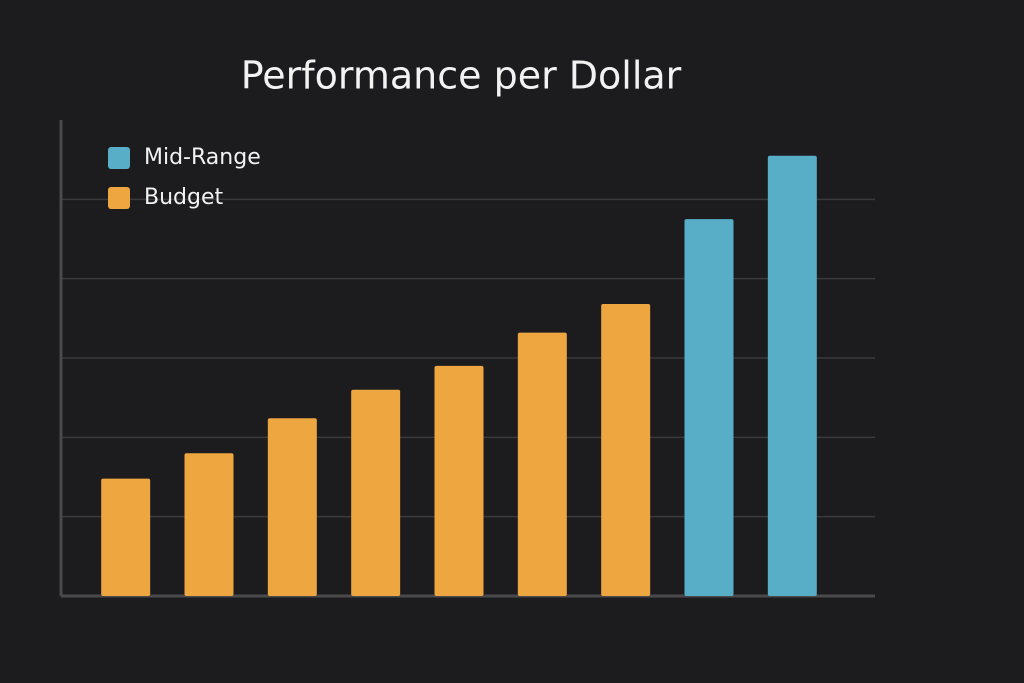  Describe the element at coordinates (184, 197) in the screenshot. I see `legend-label: Budget` at that location.